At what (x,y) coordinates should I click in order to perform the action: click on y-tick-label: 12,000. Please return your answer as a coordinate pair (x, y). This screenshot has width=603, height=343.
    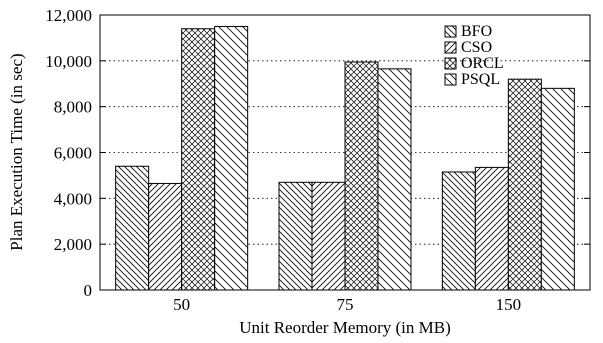
    Looking at the image, I should click on (68, 15).